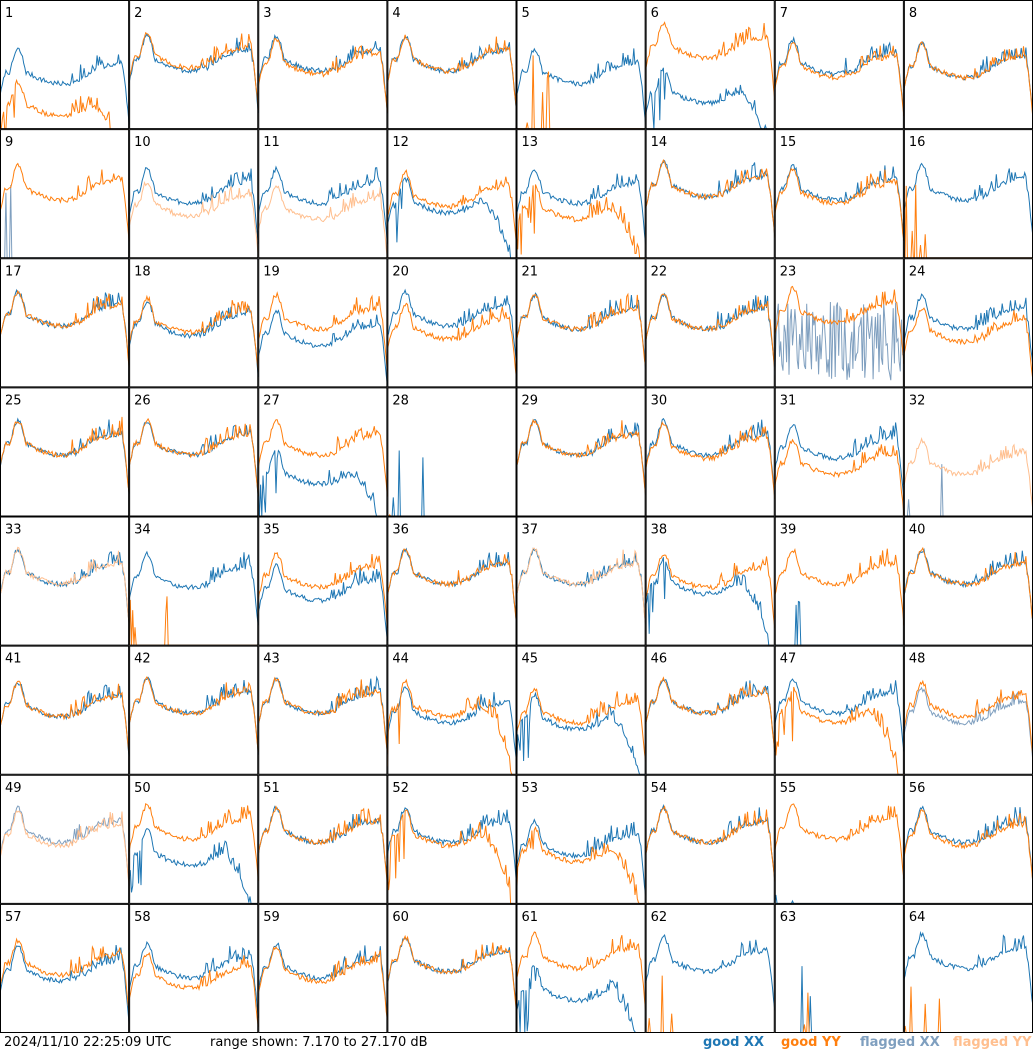  I want to click on panel-35-xx-line, so click(323, 601).